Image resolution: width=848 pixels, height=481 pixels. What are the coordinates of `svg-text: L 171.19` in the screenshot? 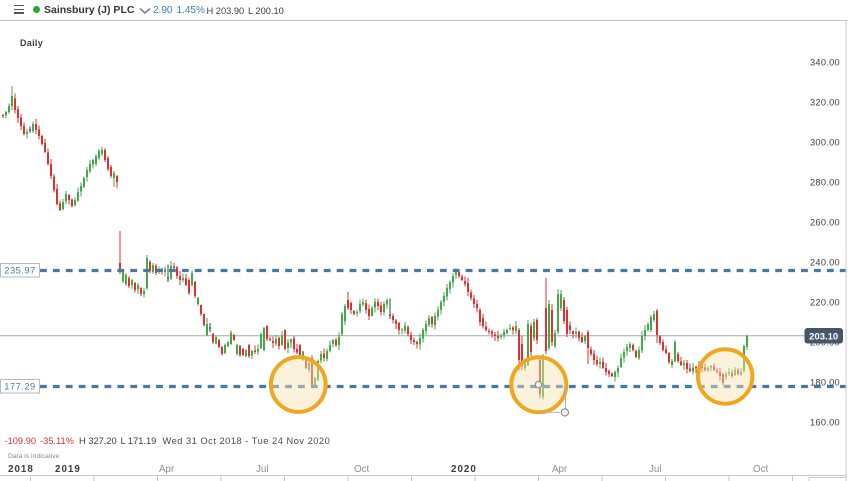 It's located at (139, 441).